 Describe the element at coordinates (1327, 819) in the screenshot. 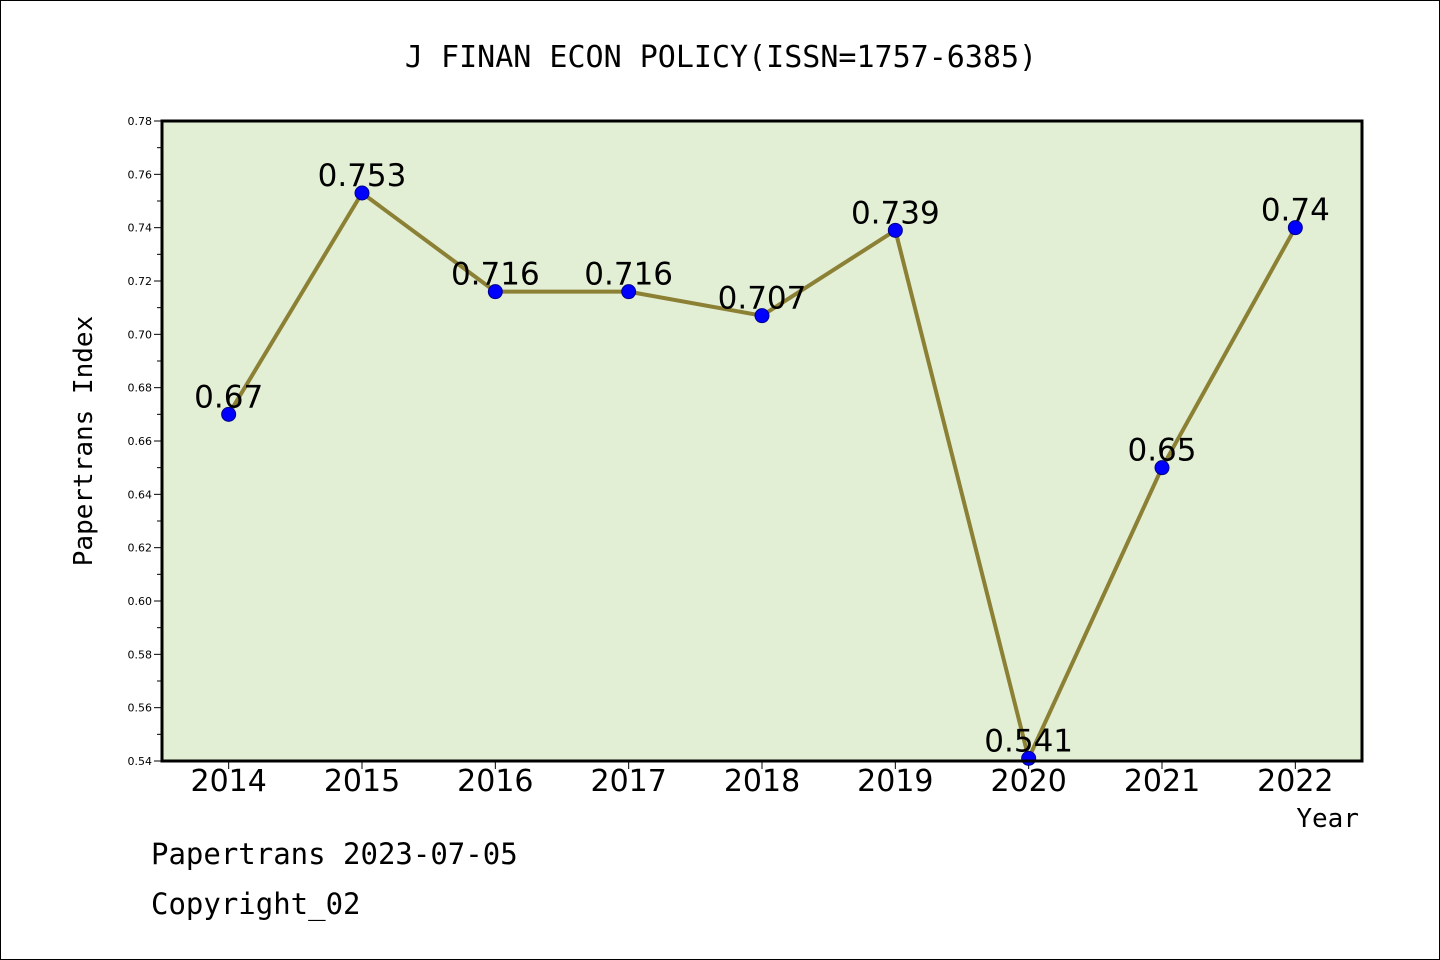

I see `x-axis-label: Year` at that location.